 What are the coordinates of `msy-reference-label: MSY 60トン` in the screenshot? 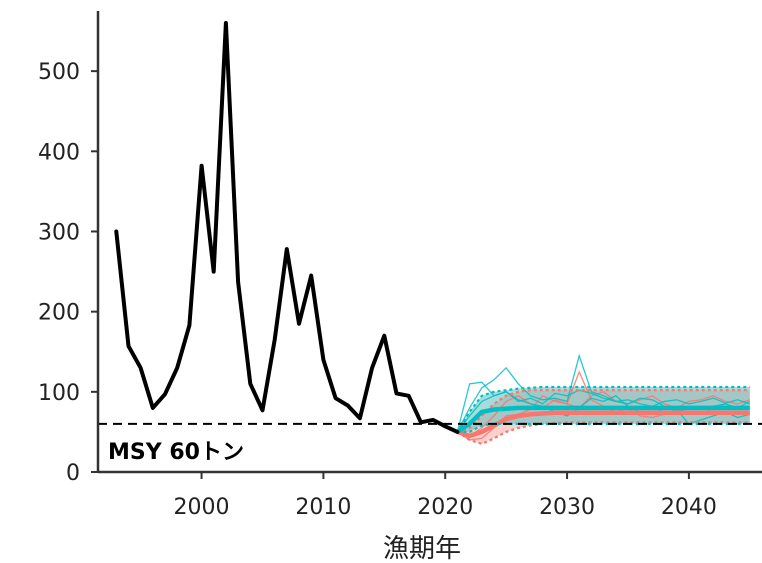 It's located at (176, 452).